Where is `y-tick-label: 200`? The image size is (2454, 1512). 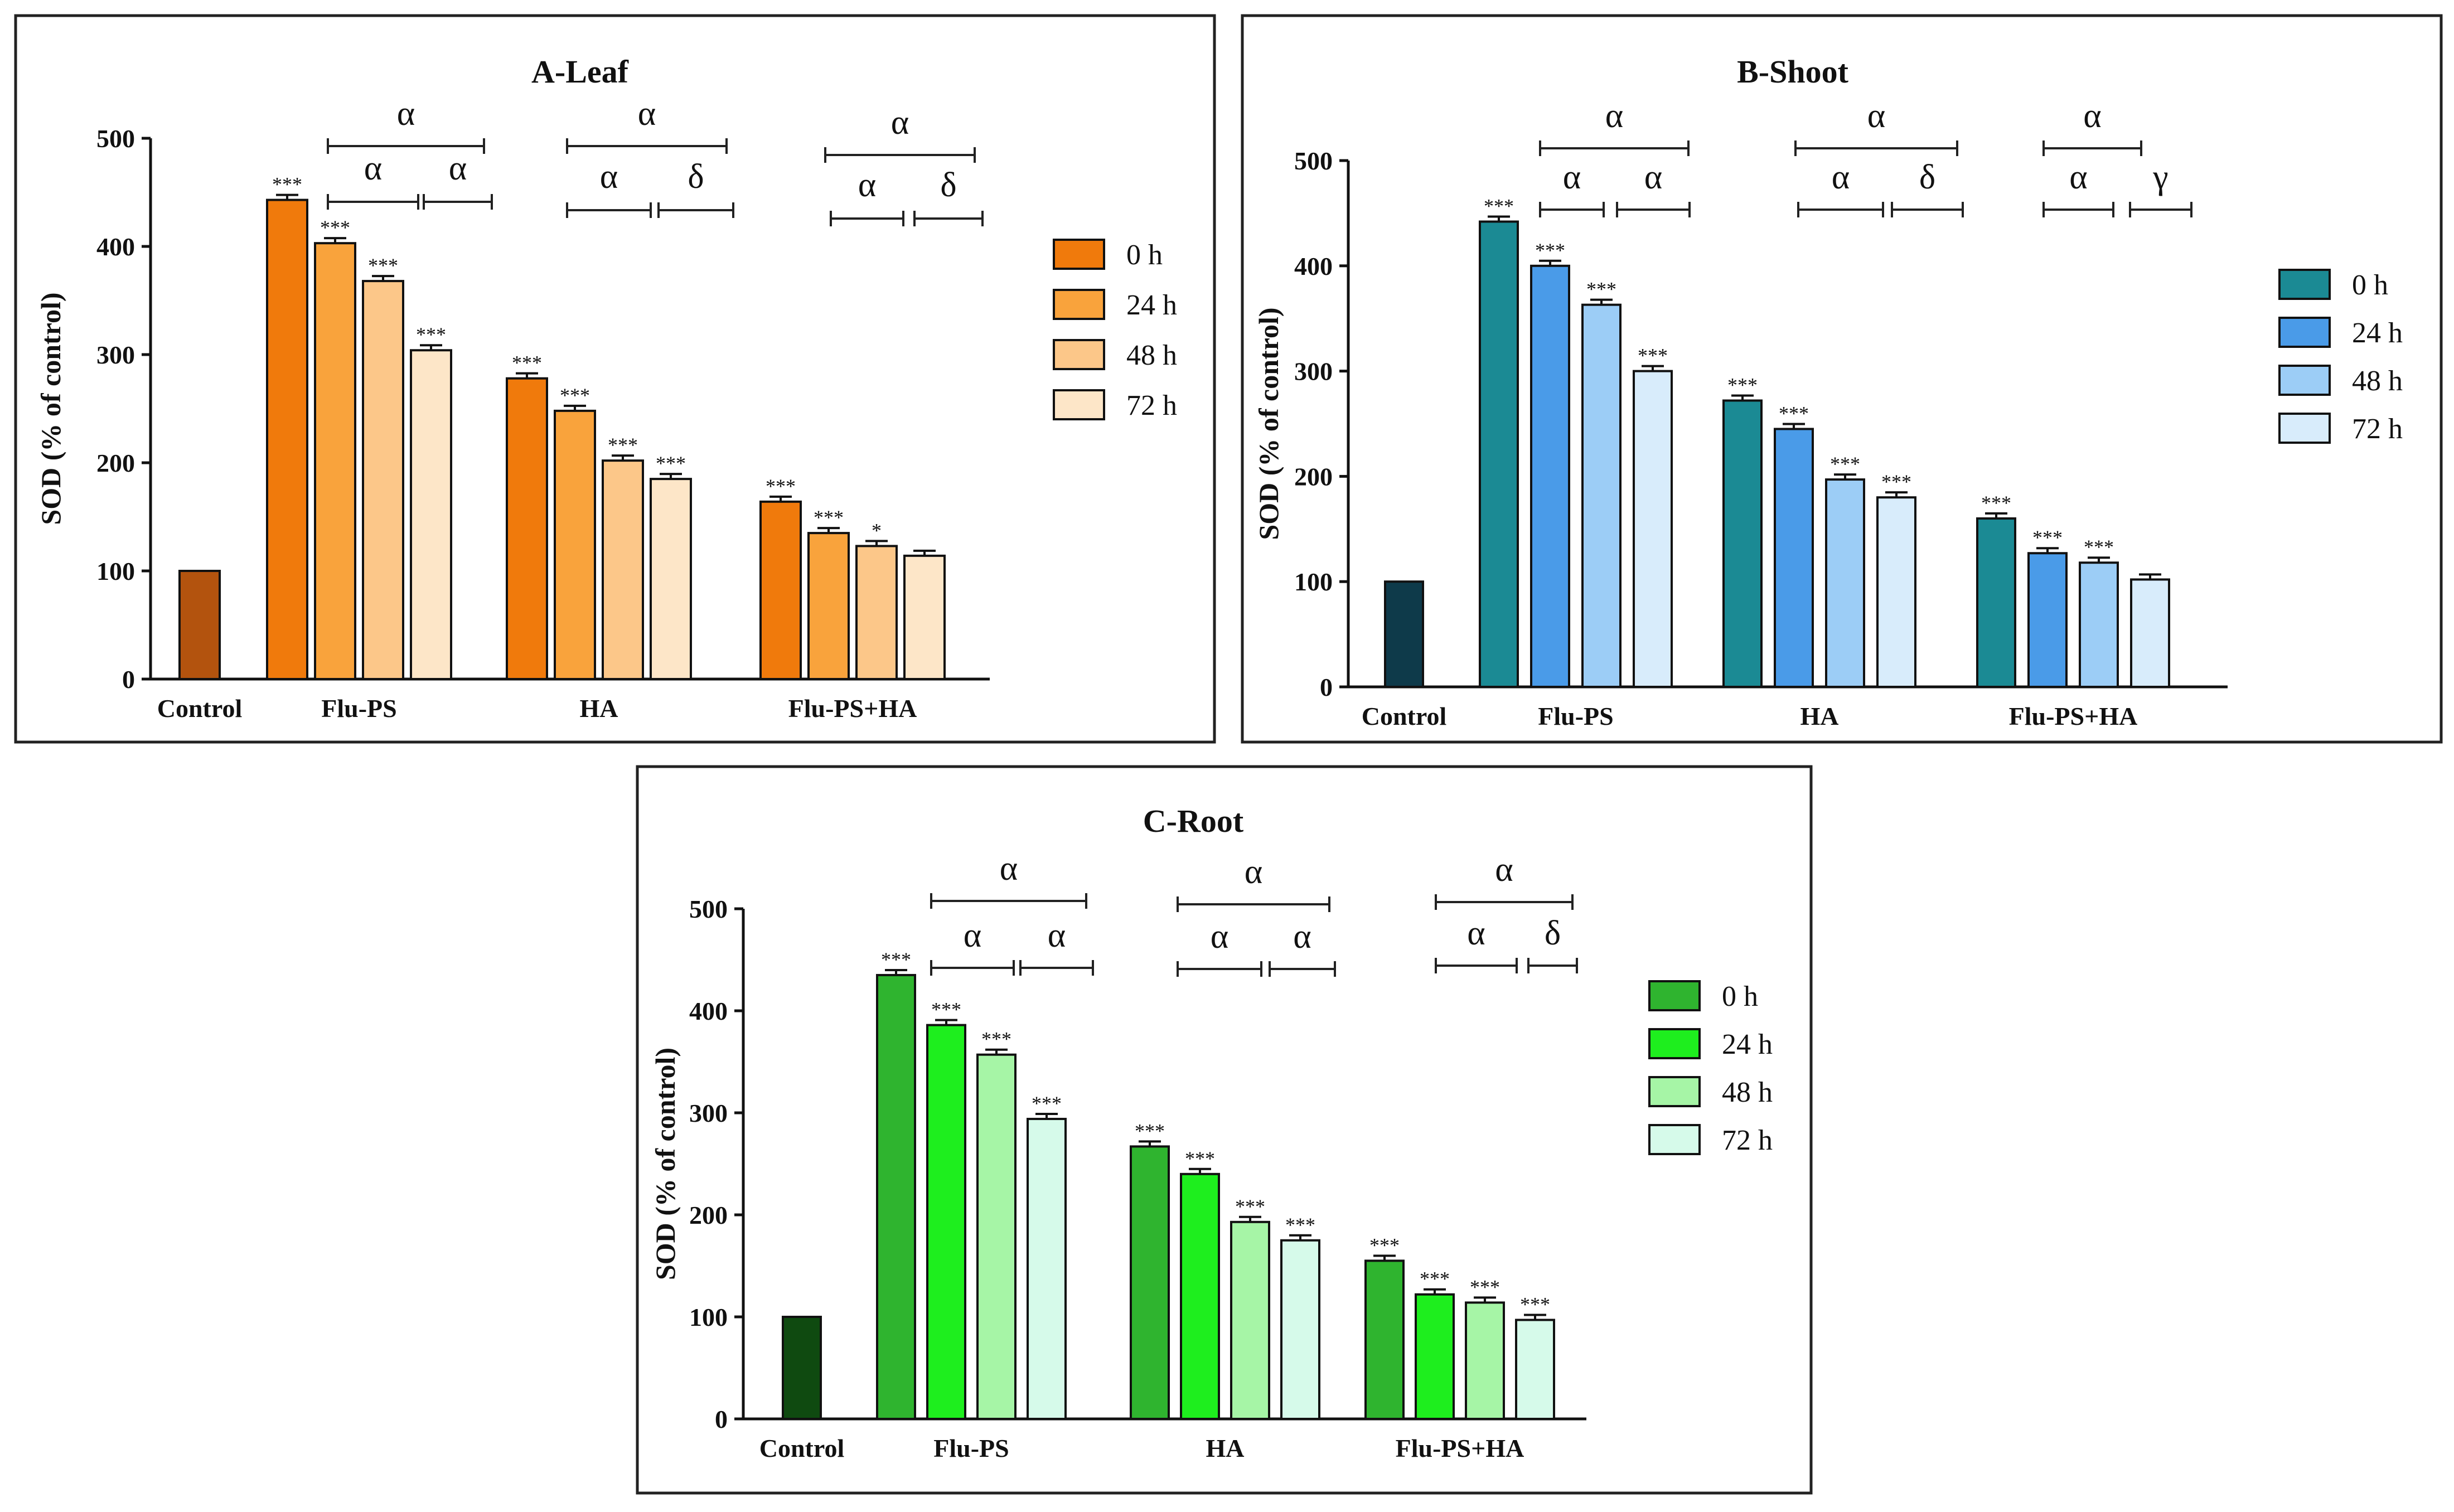
y-tick-label: 200 is located at coordinates (708, 1215).